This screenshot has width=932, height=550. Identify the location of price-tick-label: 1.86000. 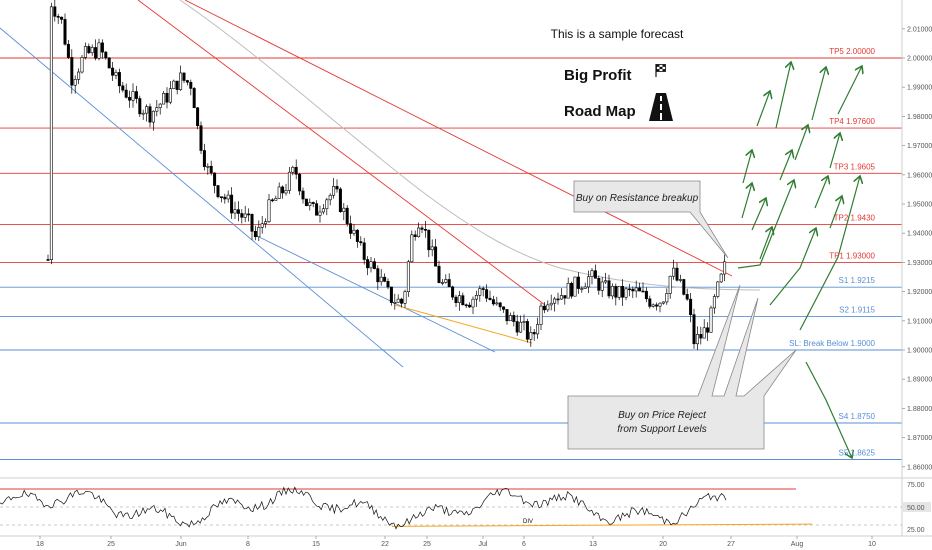
(919, 467).